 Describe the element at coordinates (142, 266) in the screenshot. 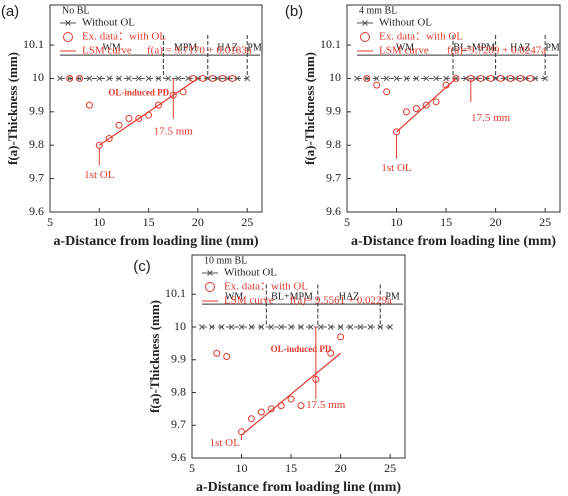

I see `panel-label: (c)` at that location.